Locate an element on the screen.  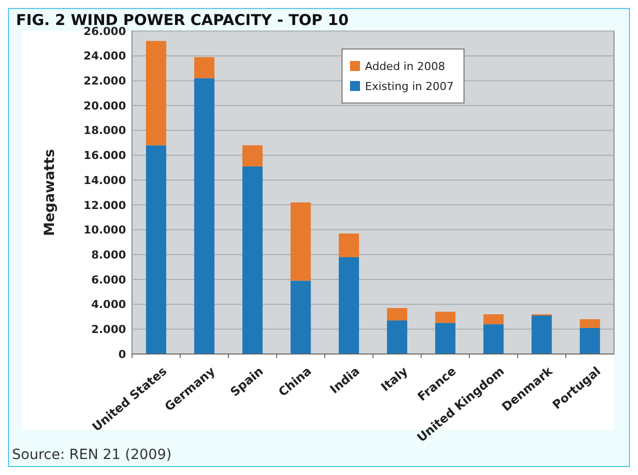
y-tick-label: 8.000 is located at coordinates (108, 255).